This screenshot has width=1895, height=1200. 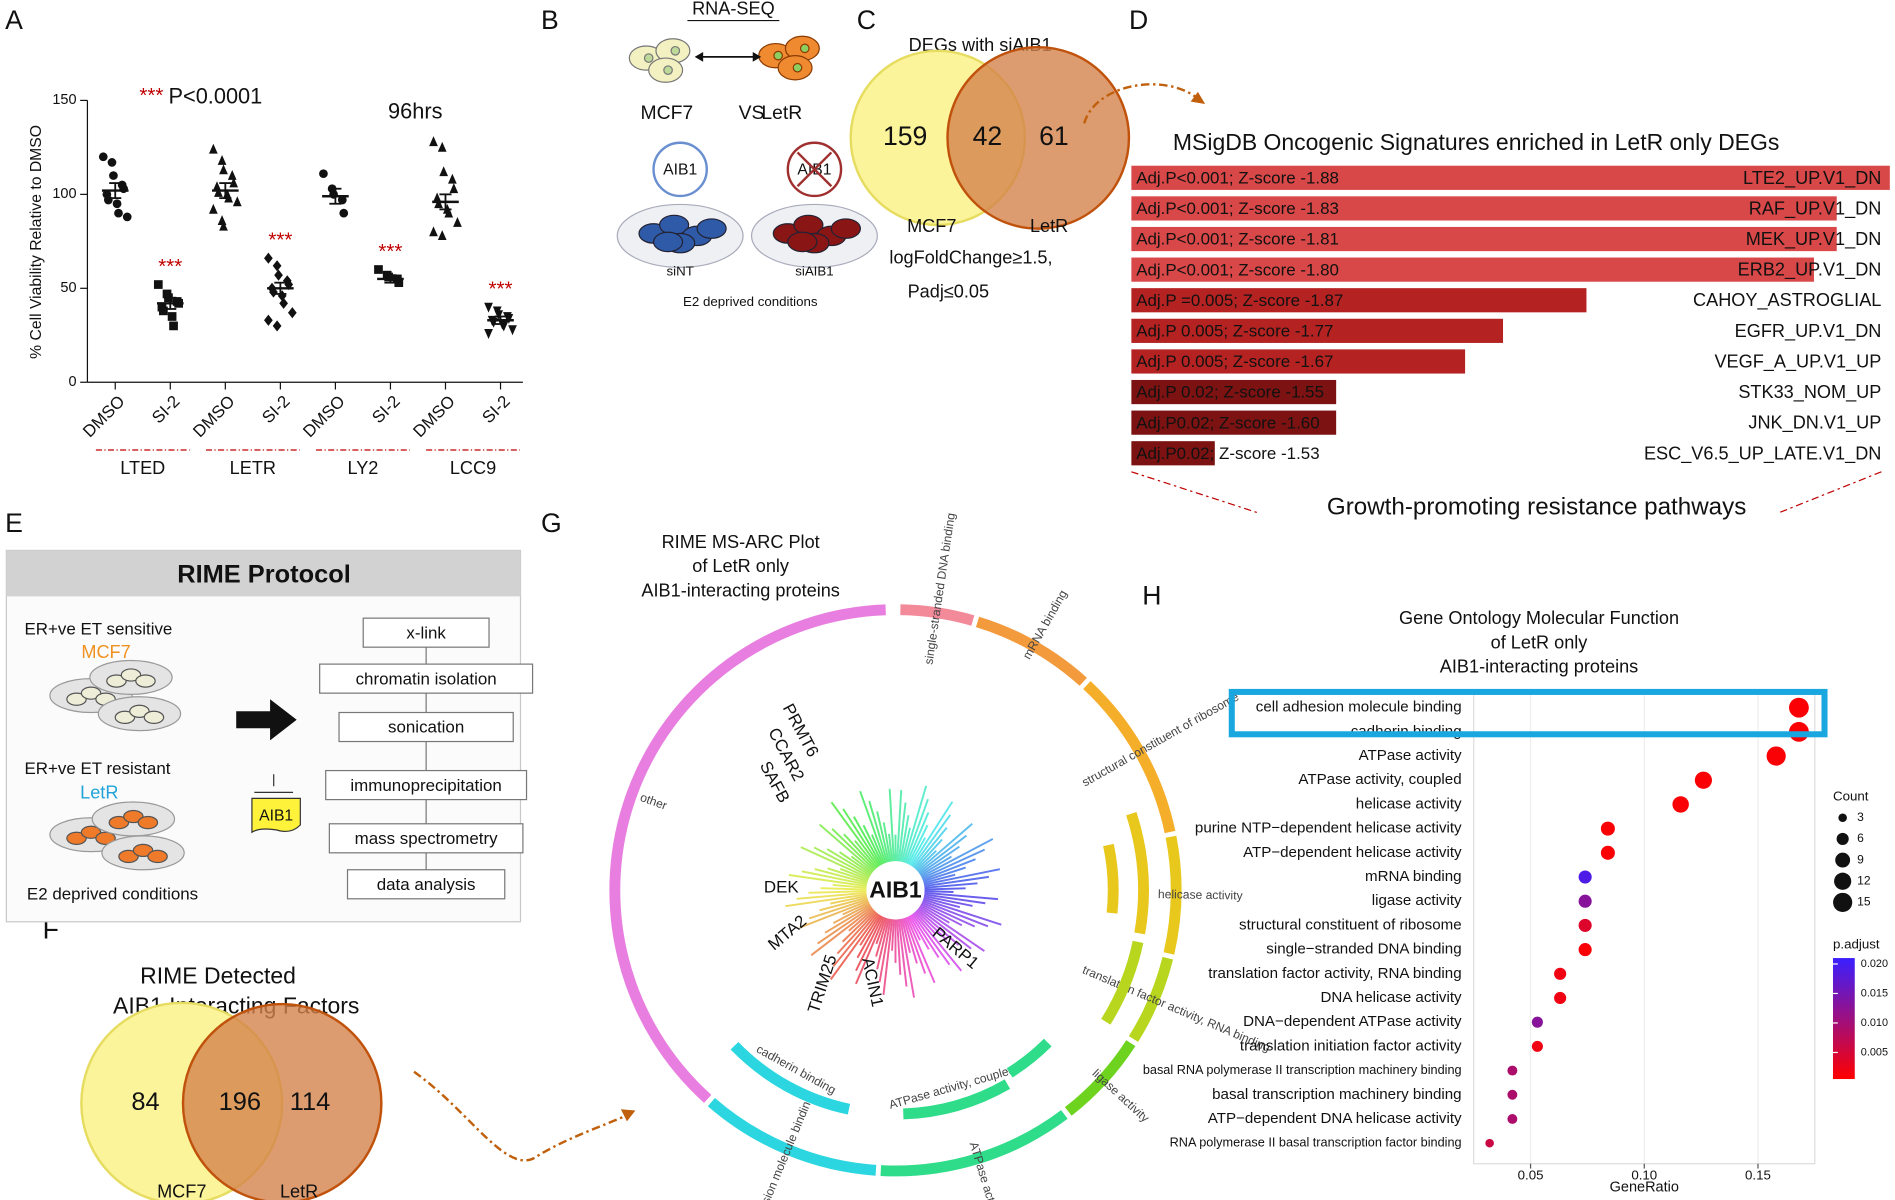 What do you see at coordinates (1851, 796) in the screenshot?
I see `legend-title: Count` at bounding box center [1851, 796].